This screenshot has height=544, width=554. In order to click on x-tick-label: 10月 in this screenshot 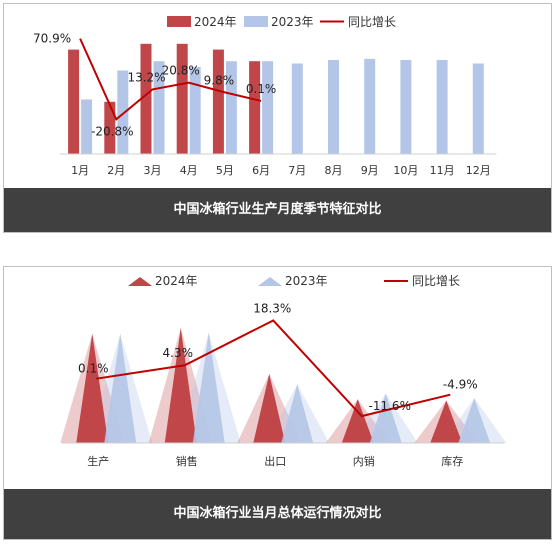, I will do `click(405, 170)`.